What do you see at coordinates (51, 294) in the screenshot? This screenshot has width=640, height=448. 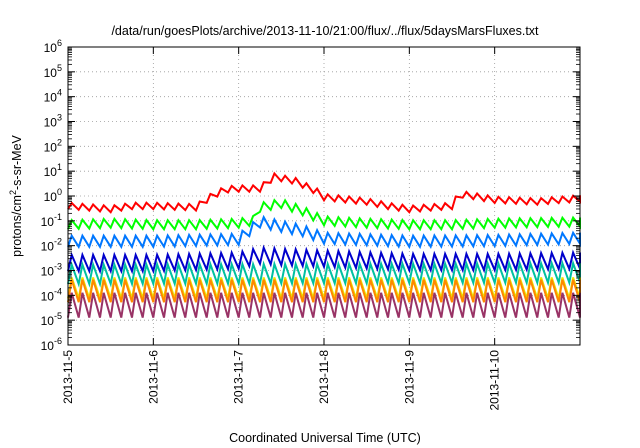 I see `y-tick-label: 10⁻⁴` at bounding box center [51, 294].